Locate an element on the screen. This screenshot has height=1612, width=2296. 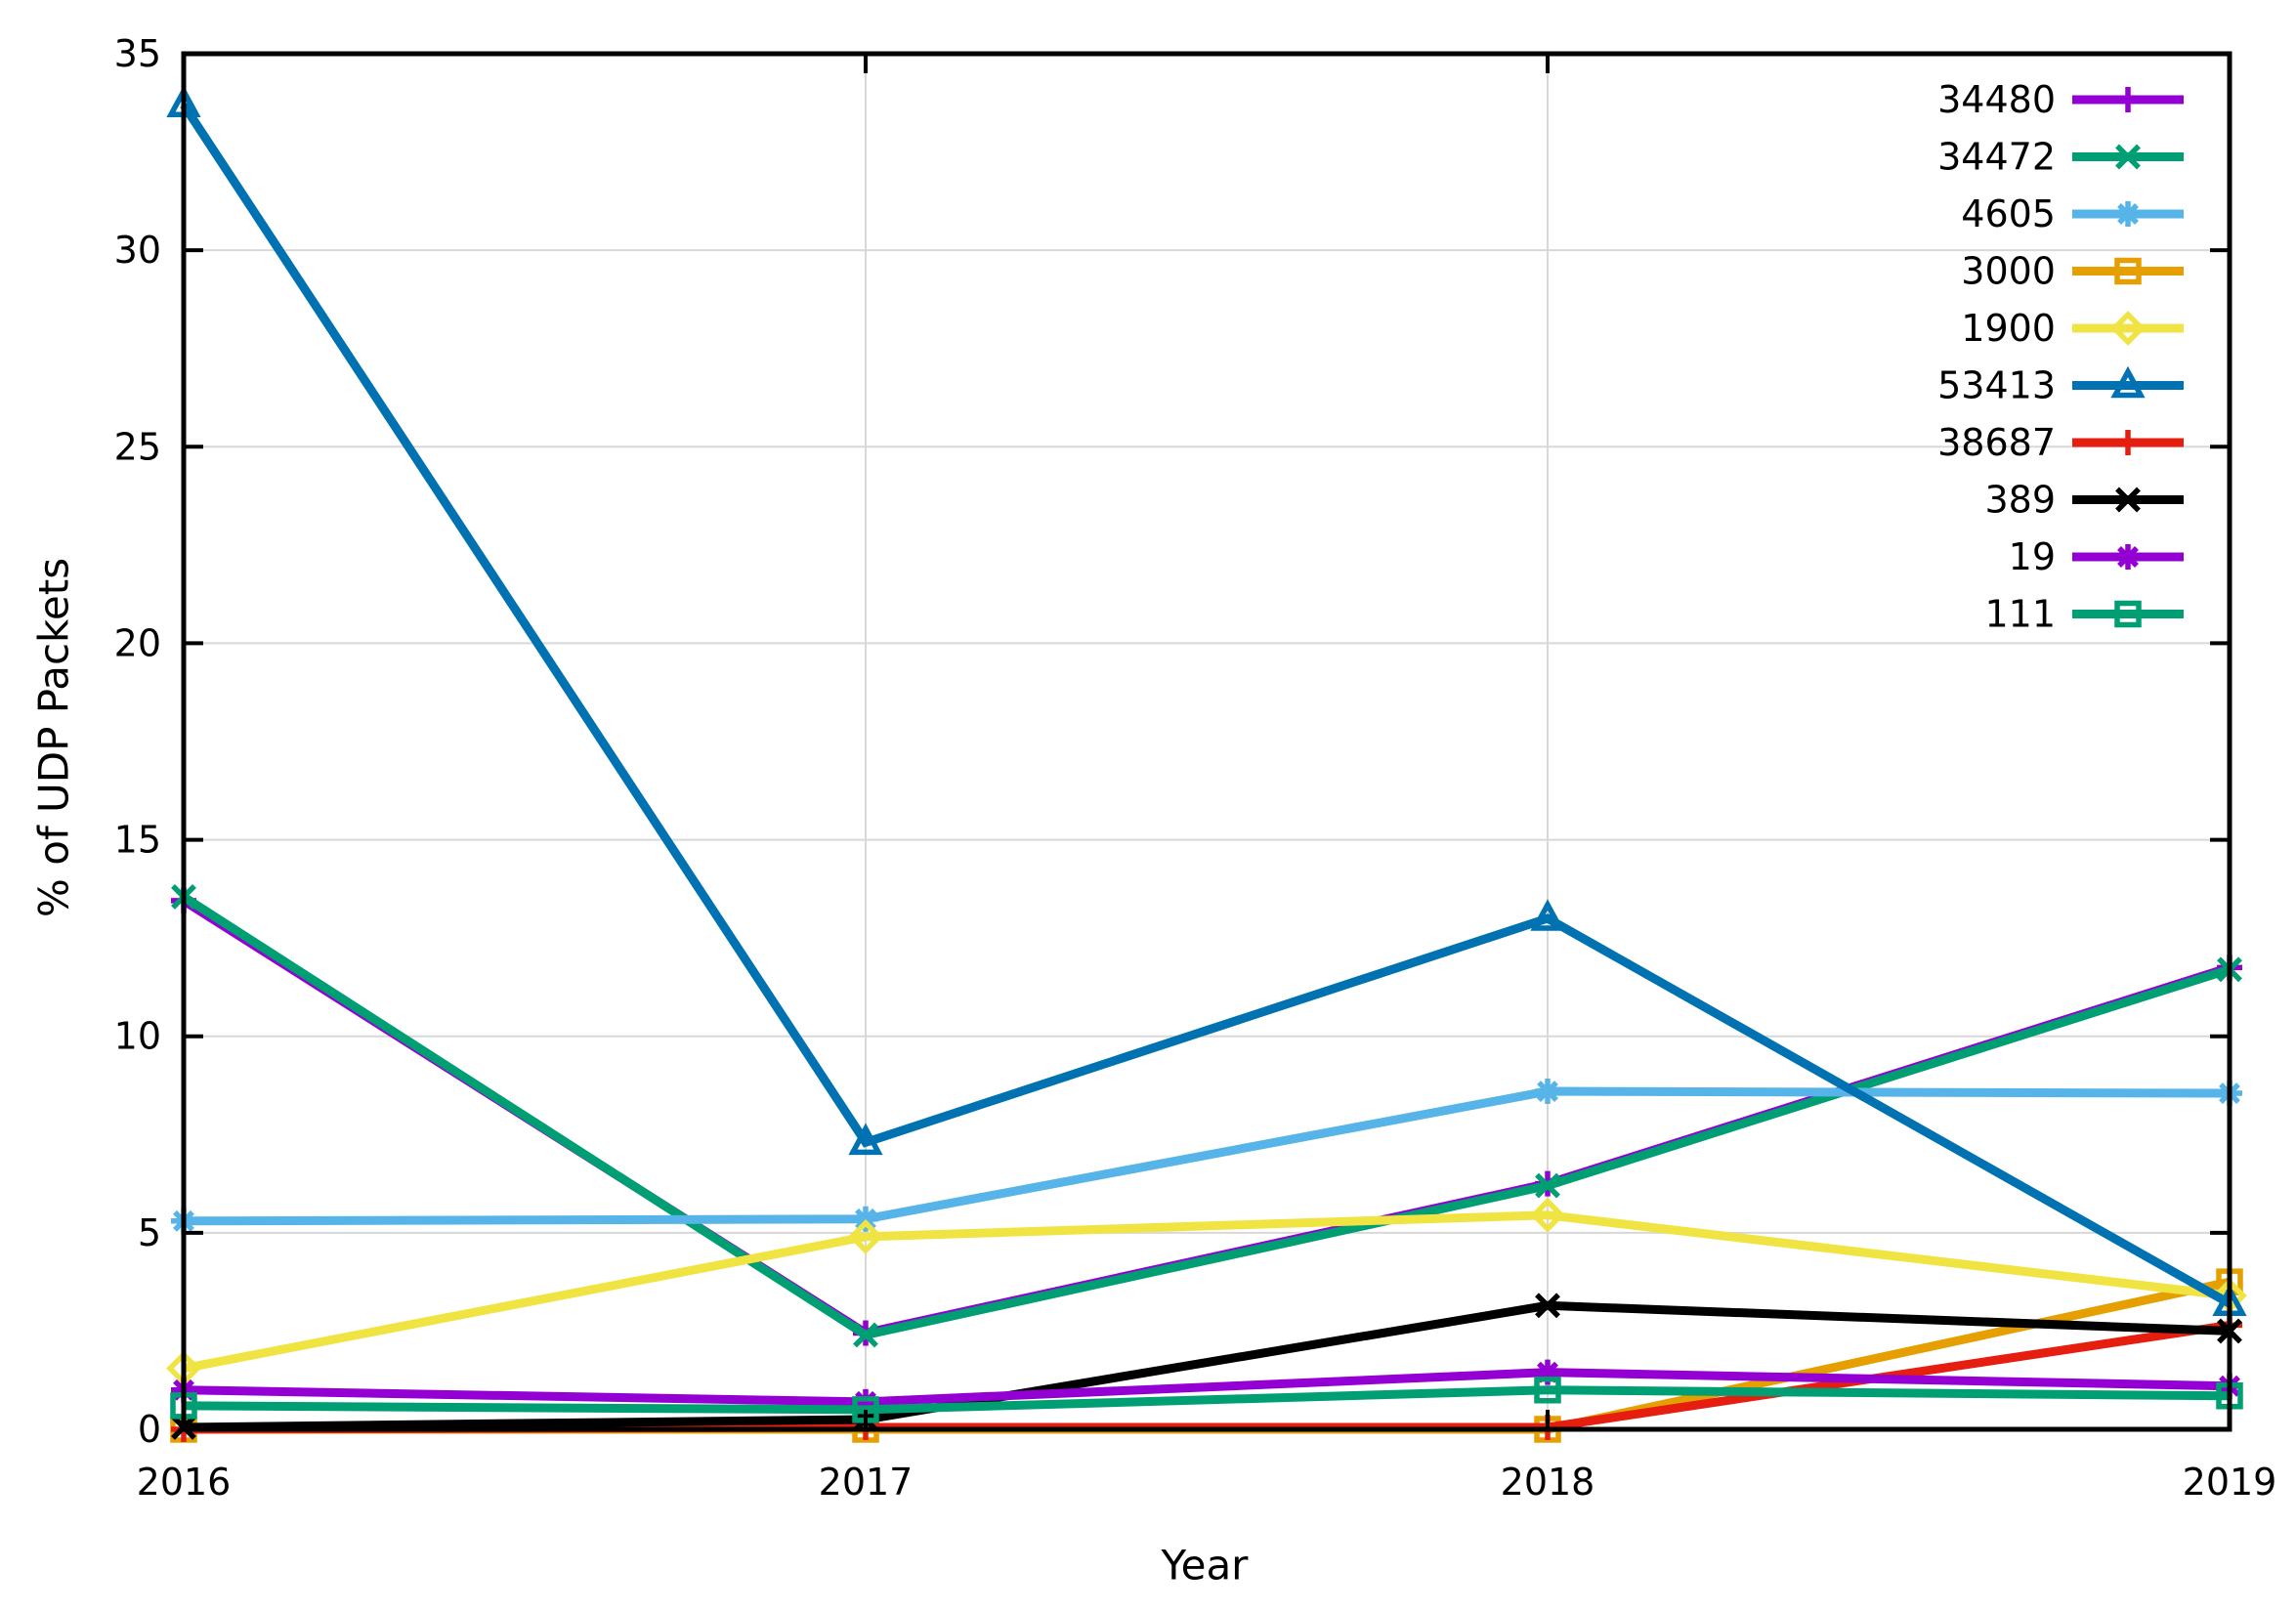
legend-label-53413: 53413 is located at coordinates (1997, 385).